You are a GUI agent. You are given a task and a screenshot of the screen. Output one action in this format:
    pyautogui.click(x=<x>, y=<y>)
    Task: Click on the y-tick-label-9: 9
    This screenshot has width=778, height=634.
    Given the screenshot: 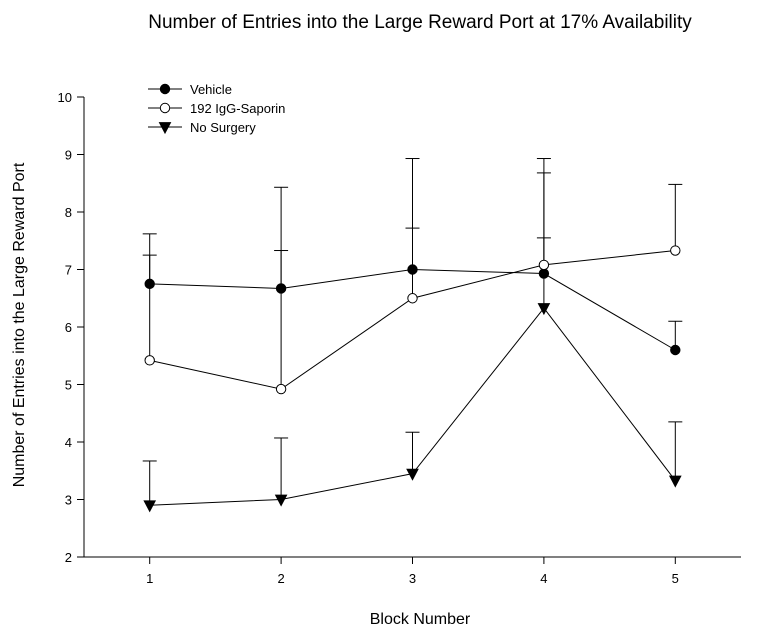 What is the action you would take?
    pyautogui.click(x=68, y=155)
    